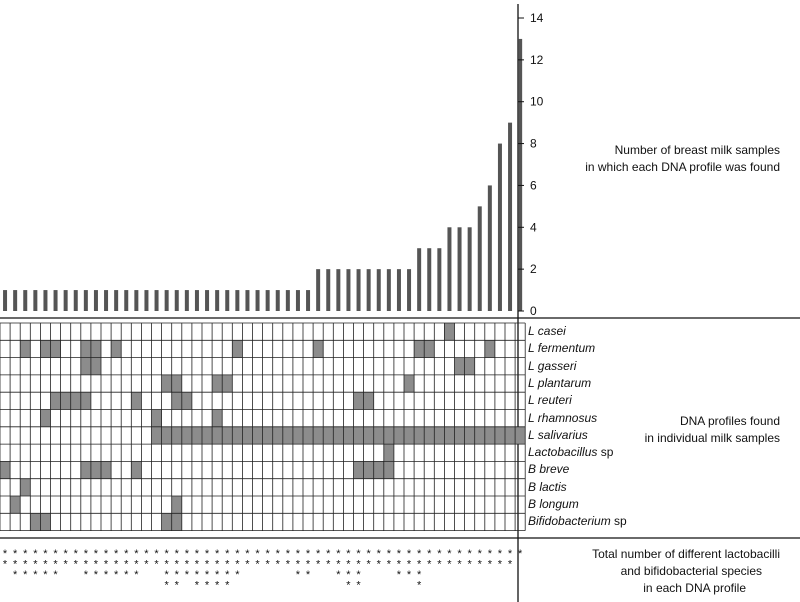 This screenshot has height=602, width=800. Describe the element at coordinates (45, 565) in the screenshot. I see `star-5-2: *` at that location.